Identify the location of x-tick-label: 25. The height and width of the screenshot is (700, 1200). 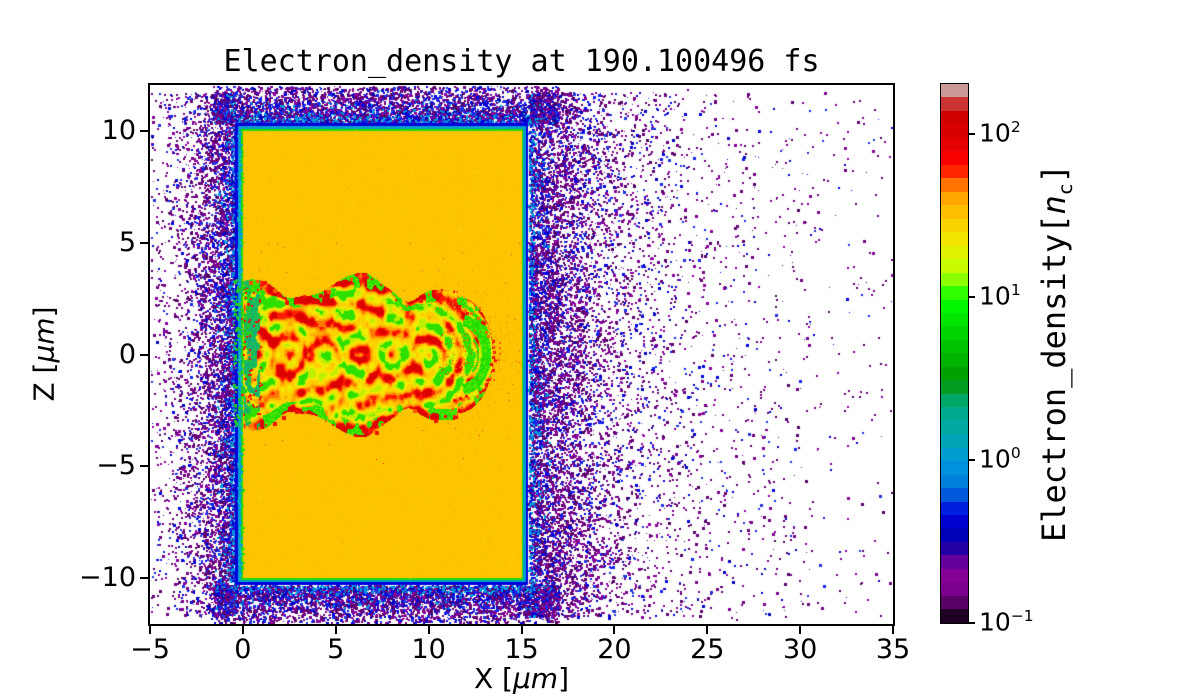
(707, 649).